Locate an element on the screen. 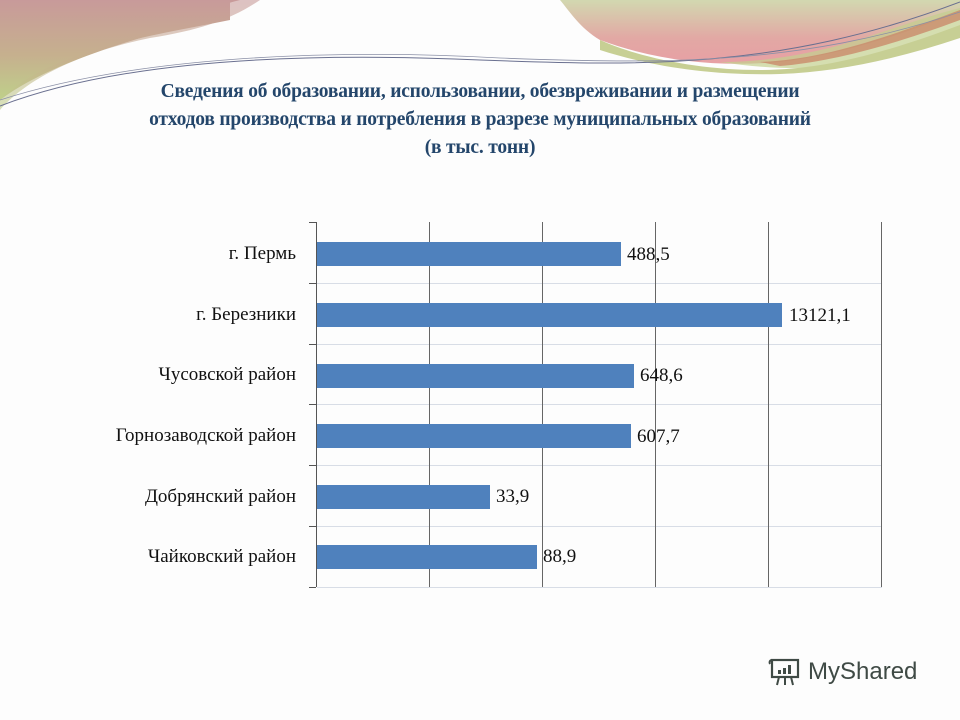 The height and width of the screenshot is (720, 960). bar-perm is located at coordinates (469, 254).